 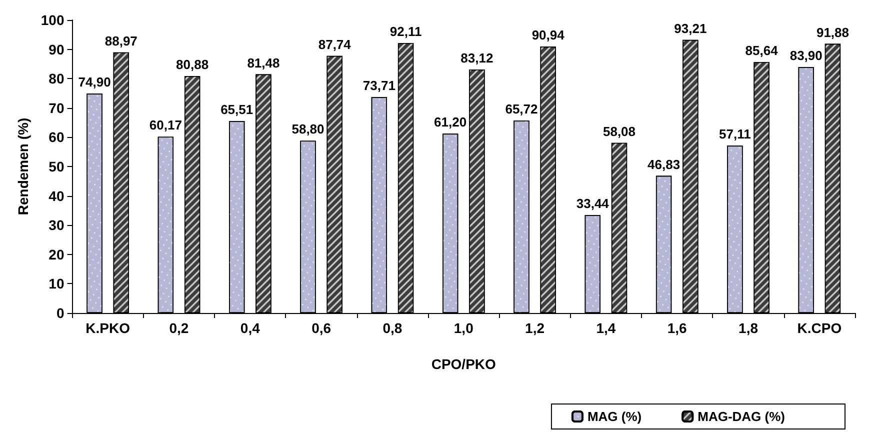 What do you see at coordinates (308, 129) in the screenshot?
I see `data-label: 58,80` at bounding box center [308, 129].